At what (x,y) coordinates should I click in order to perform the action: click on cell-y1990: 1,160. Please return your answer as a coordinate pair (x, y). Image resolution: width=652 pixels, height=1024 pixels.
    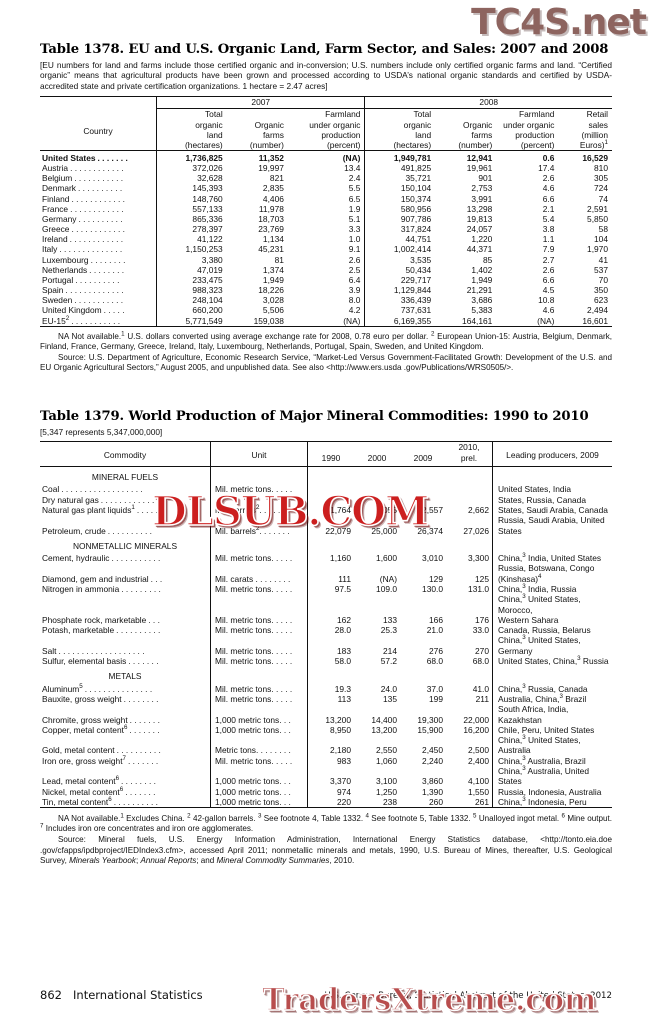
    Looking at the image, I should click on (330, 558).